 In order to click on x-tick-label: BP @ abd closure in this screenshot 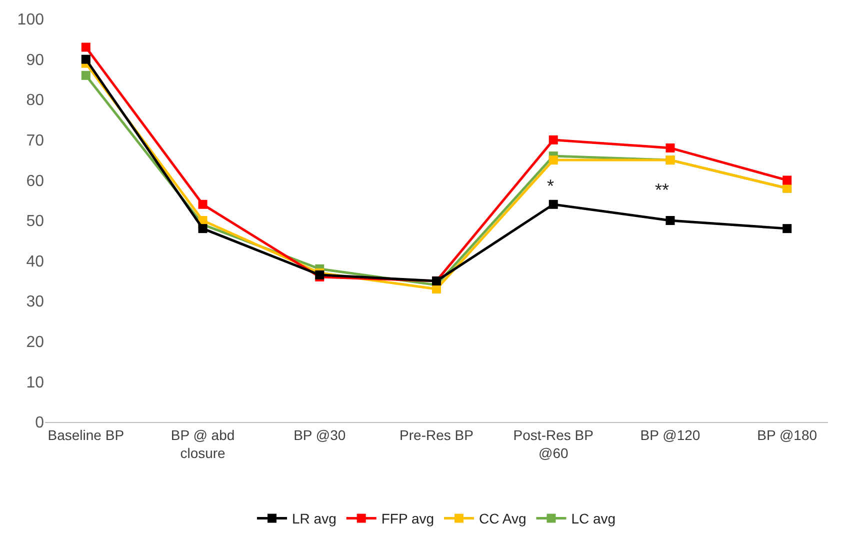, I will do `click(202, 443)`.